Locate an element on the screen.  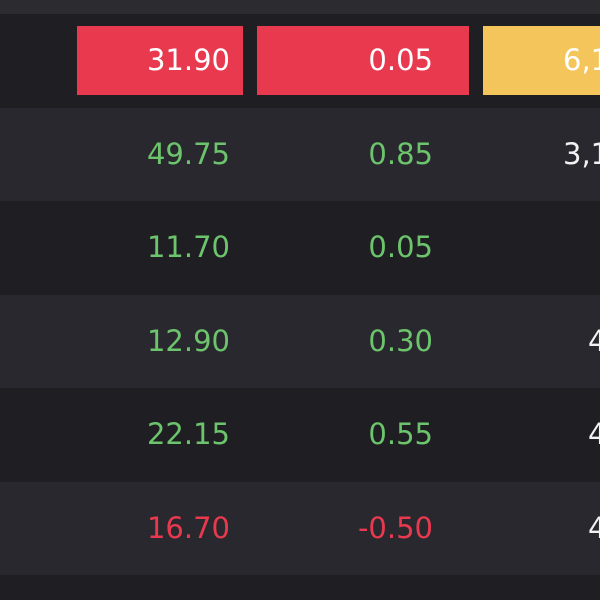
change-cell: -0.50 is located at coordinates (395, 528).